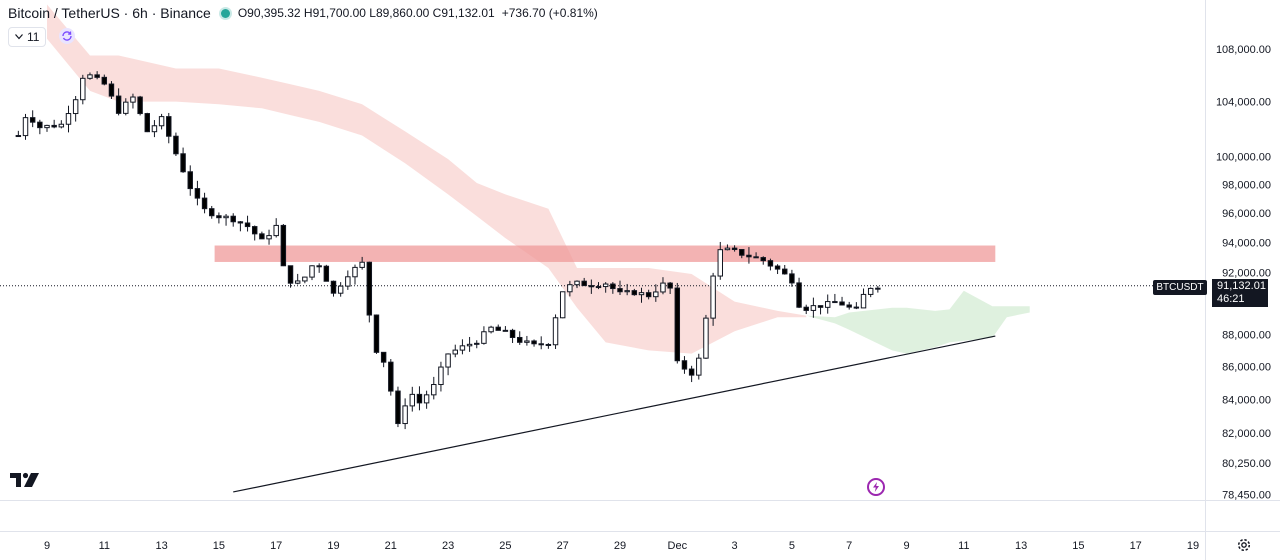 Image resolution: width=1280 pixels, height=560 pixels. What do you see at coordinates (1021, 546) in the screenshot?
I see `time-tick-label: 13` at bounding box center [1021, 546].